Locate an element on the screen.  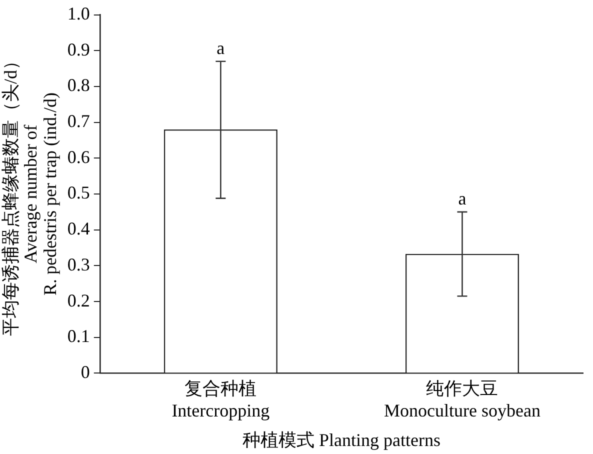
y-tick-label: 0.8 is located at coordinates (78, 85).